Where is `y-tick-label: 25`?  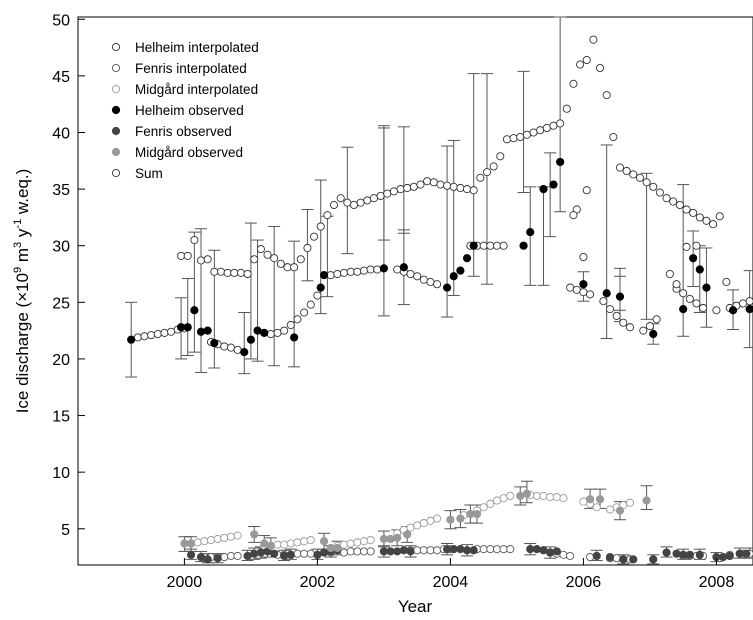 y-tick-label: 25 is located at coordinates (61, 303).